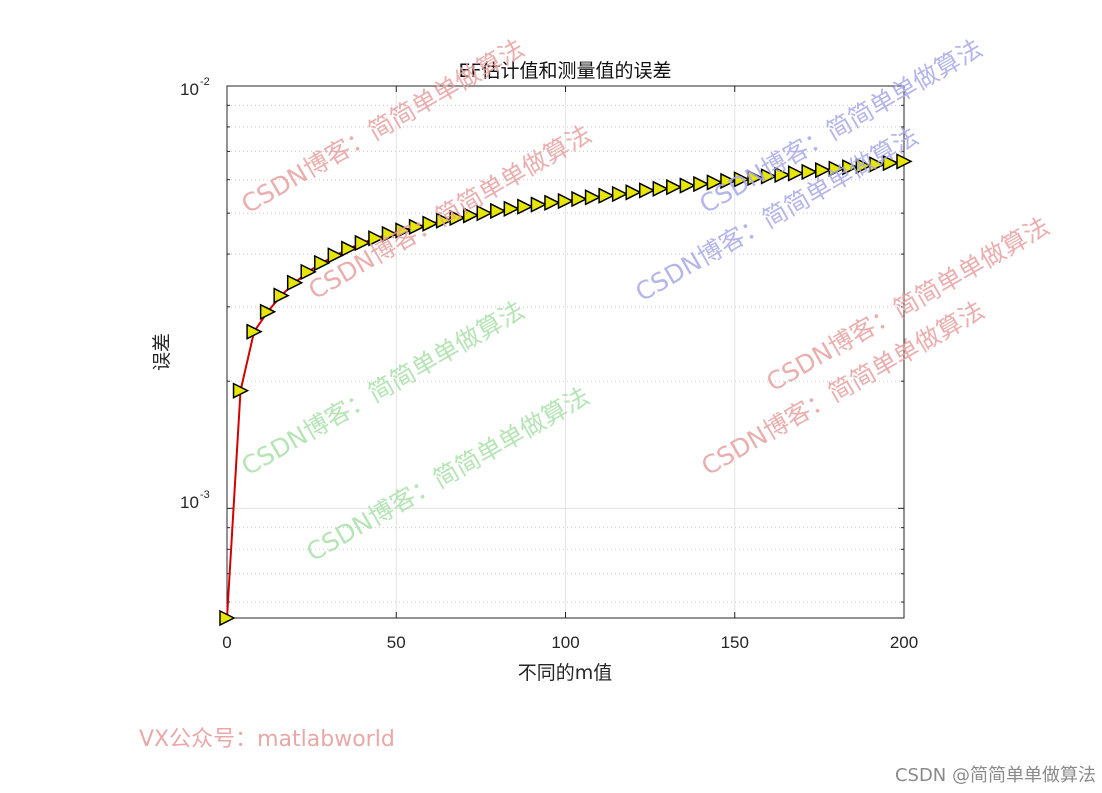 The width and height of the screenshot is (1102, 793). I want to click on chart-title: EF估计值和测量值的误差, so click(565, 71).